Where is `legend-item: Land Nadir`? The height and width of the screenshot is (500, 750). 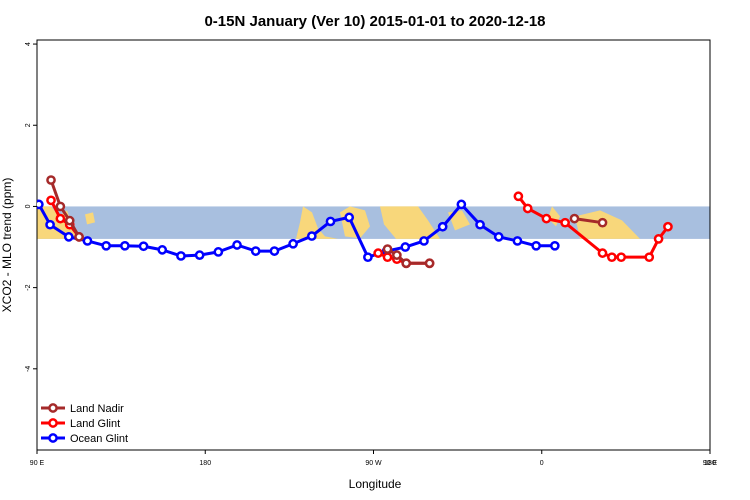 legend-item: Land Nadir is located at coordinates (82, 409).